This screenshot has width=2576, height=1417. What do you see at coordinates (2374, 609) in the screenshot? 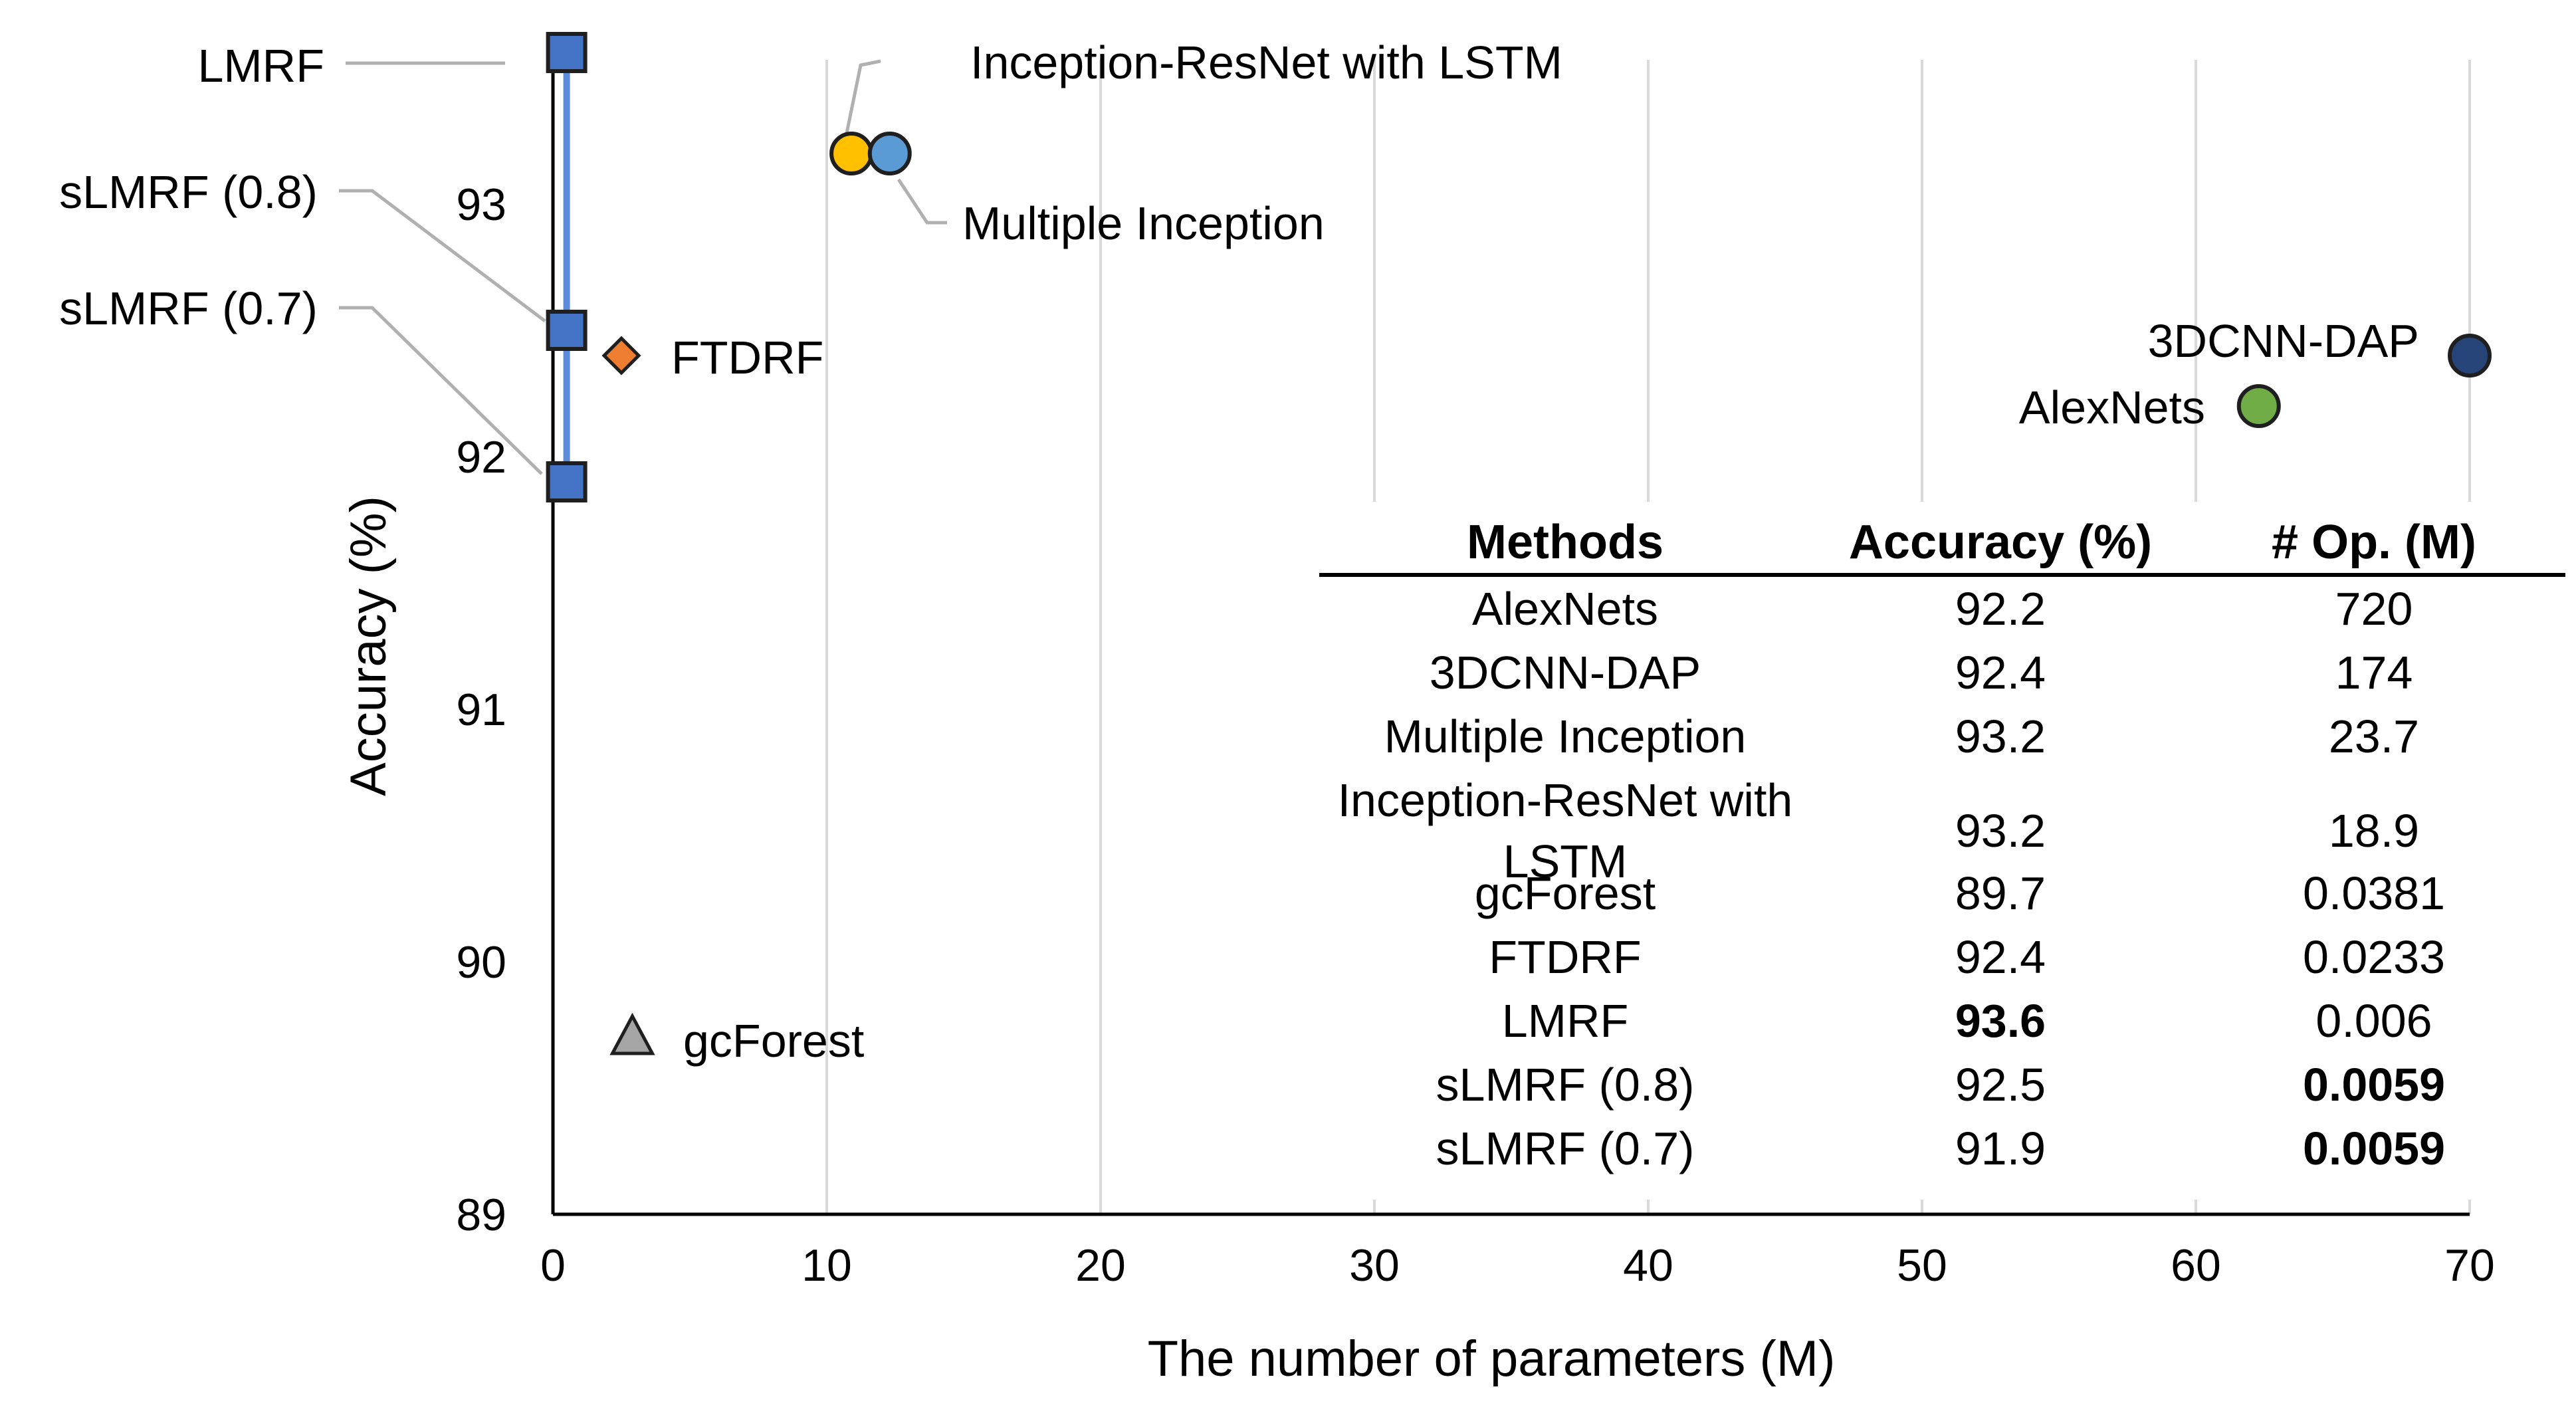
I see `table-cell-ops: 720` at bounding box center [2374, 609].